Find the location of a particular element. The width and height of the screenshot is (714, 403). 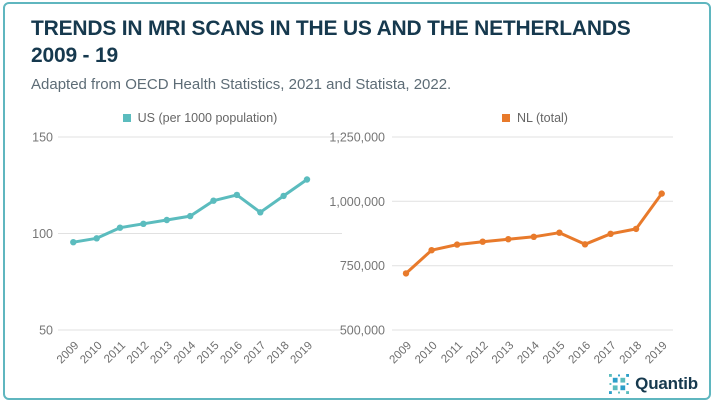

svg-text: 500,000 is located at coordinates (362, 331).